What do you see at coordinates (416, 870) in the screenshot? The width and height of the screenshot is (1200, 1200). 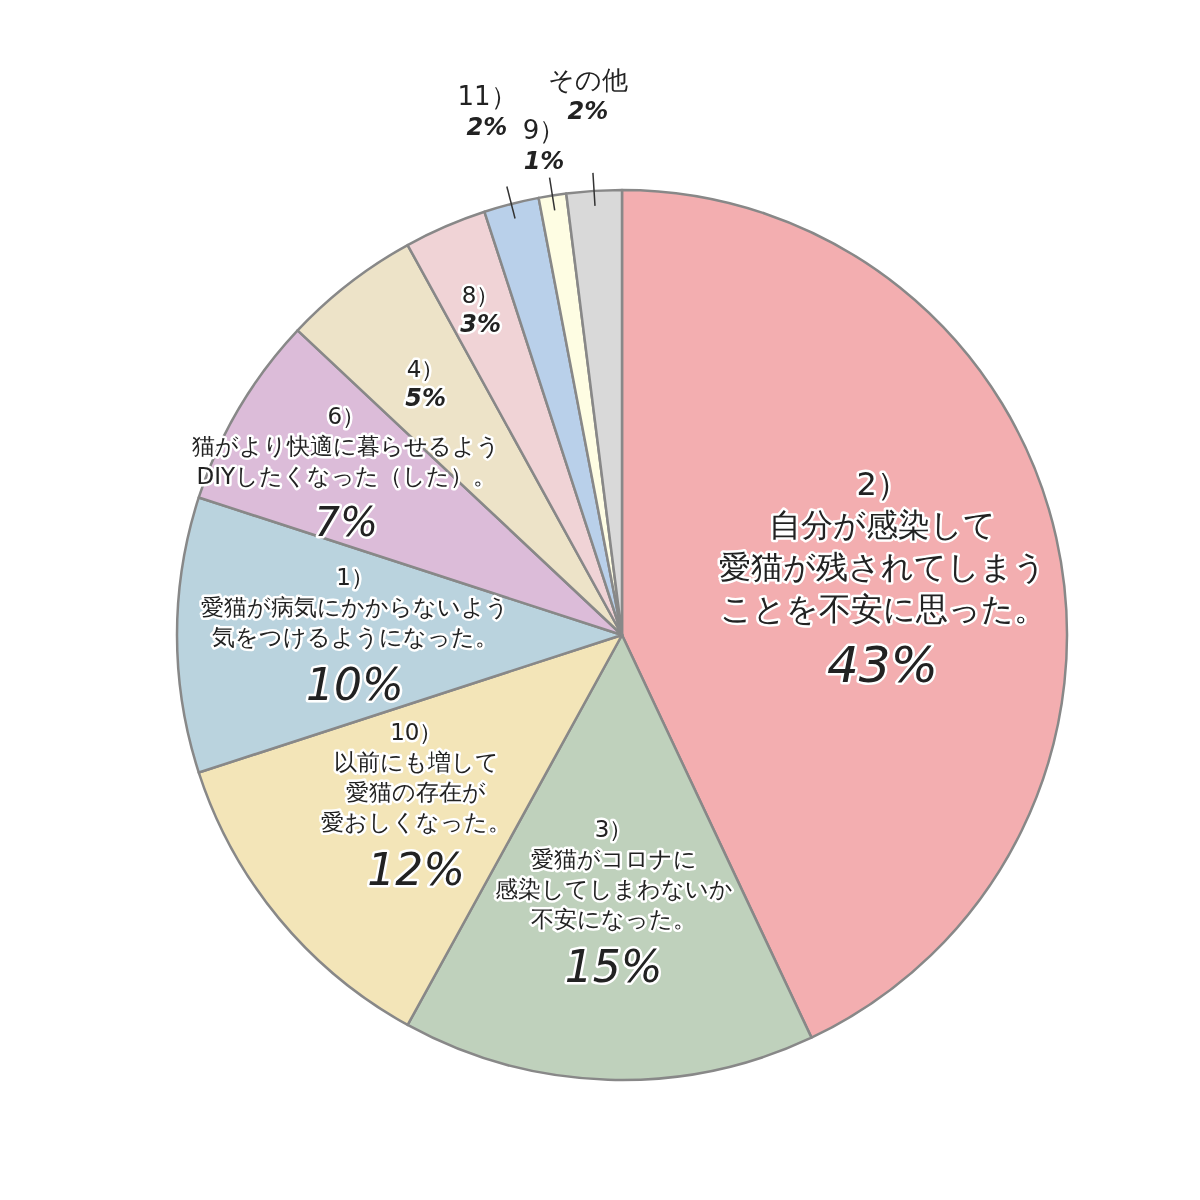 I see `data-label: 12%` at bounding box center [416, 870].